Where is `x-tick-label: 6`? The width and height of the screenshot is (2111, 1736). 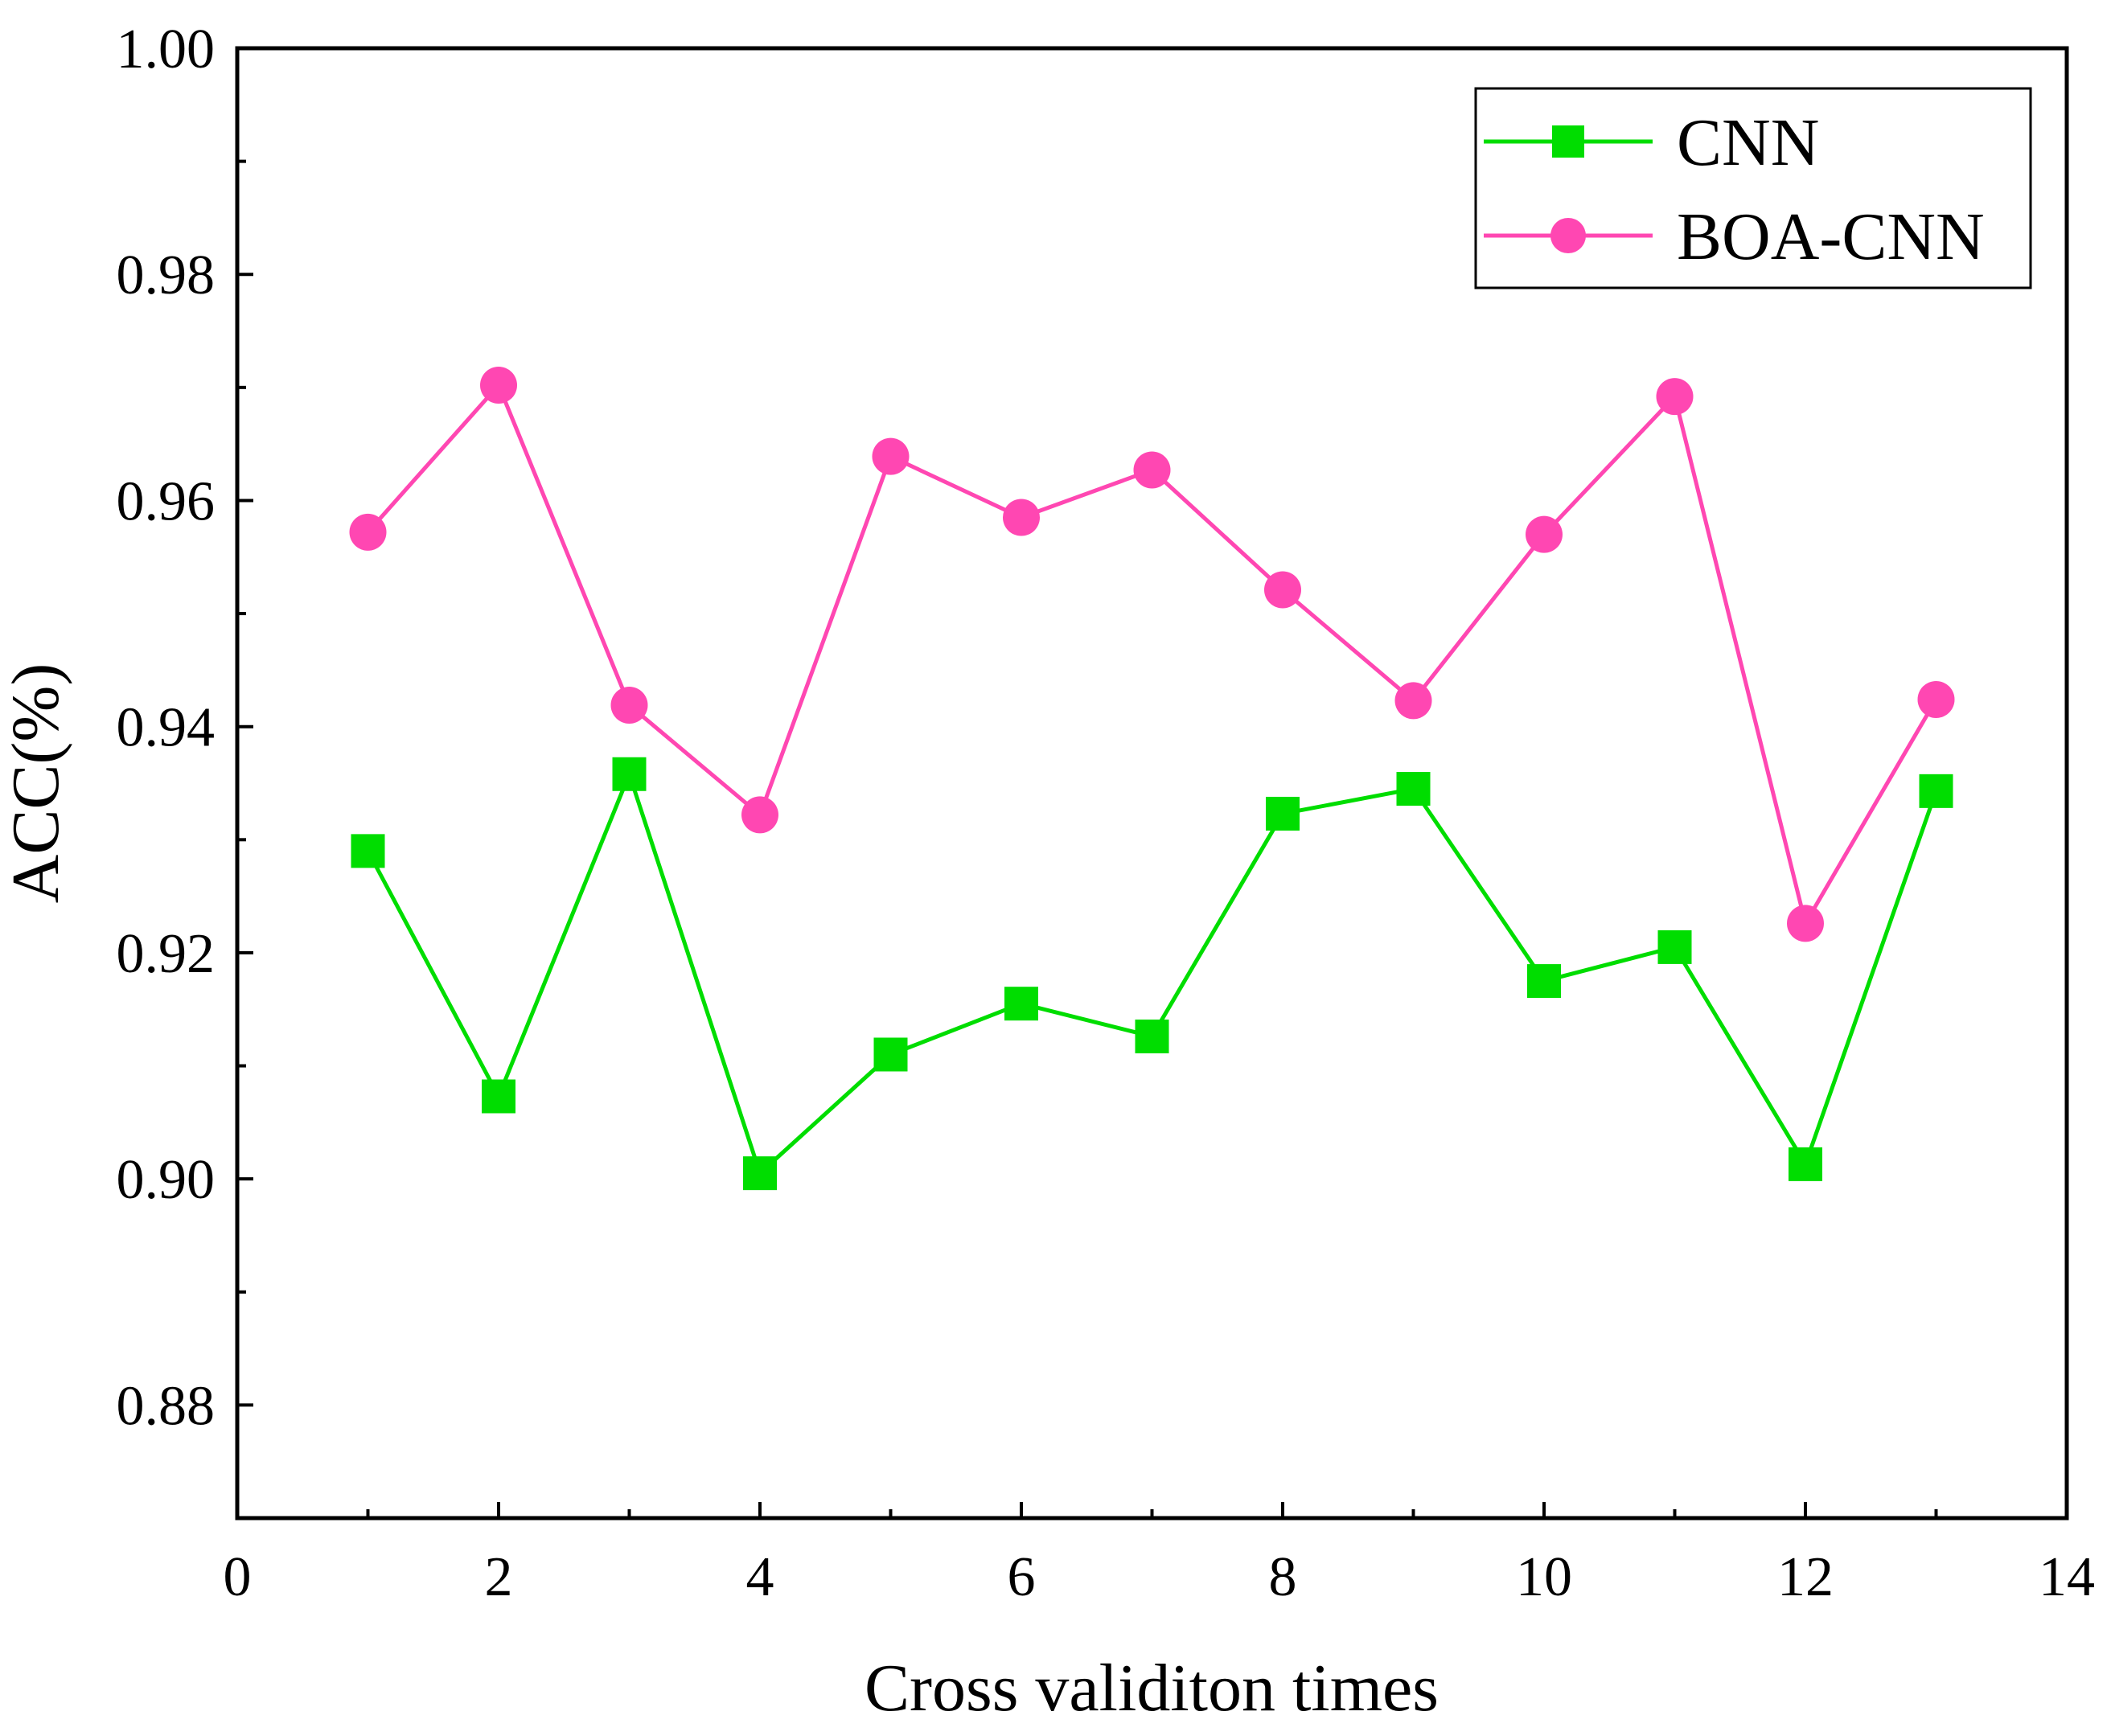
x-tick-label: 6 is located at coordinates (1022, 1577).